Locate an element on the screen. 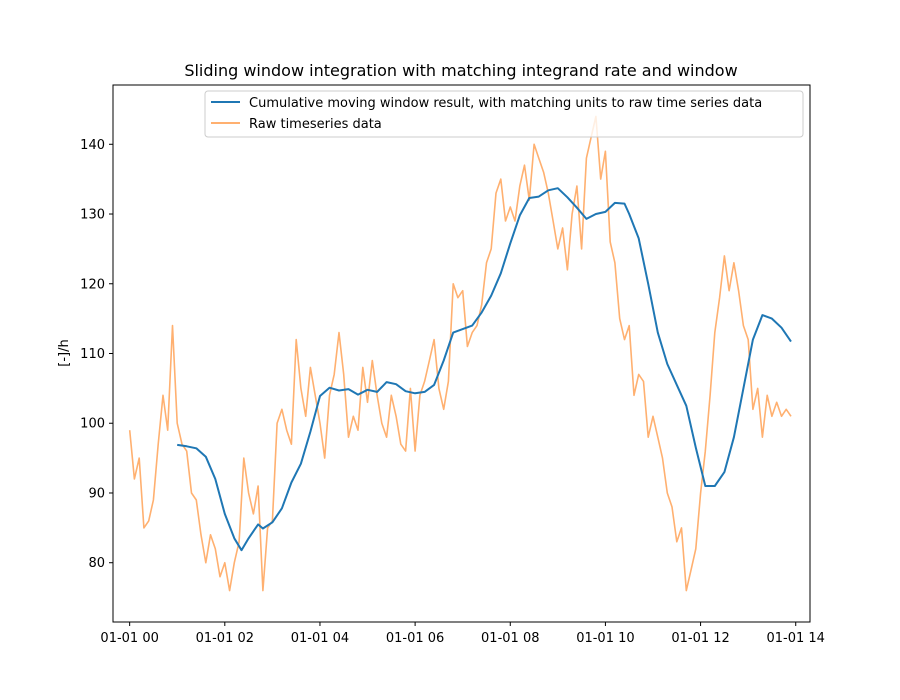 The image size is (900, 700). y-tick-label: 110 is located at coordinates (92, 354).